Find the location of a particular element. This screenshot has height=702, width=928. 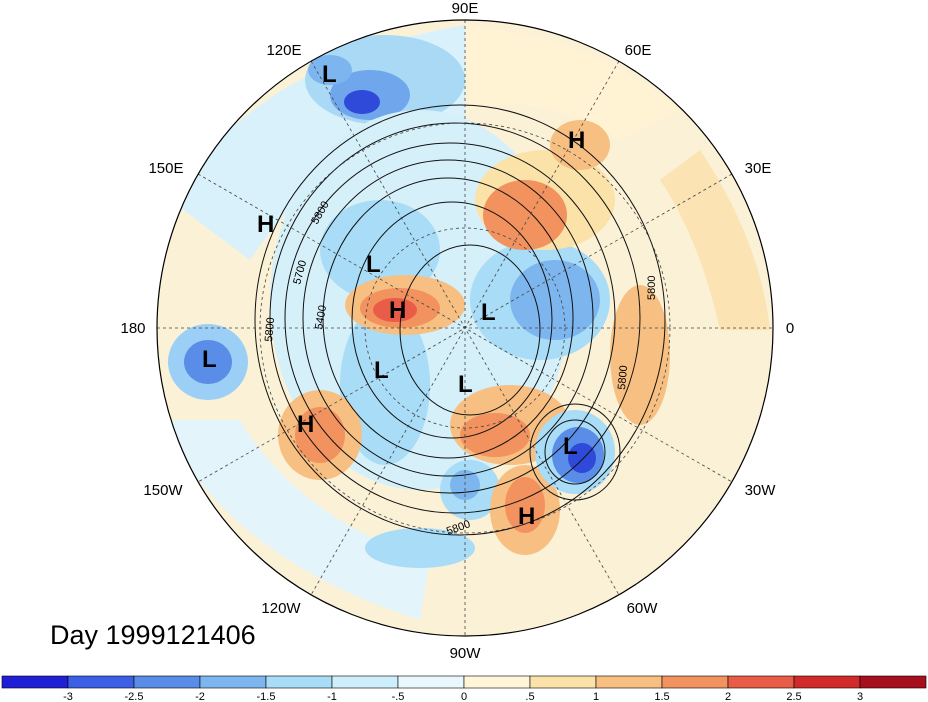

colorbar-tick-label: 0 is located at coordinates (464, 696).